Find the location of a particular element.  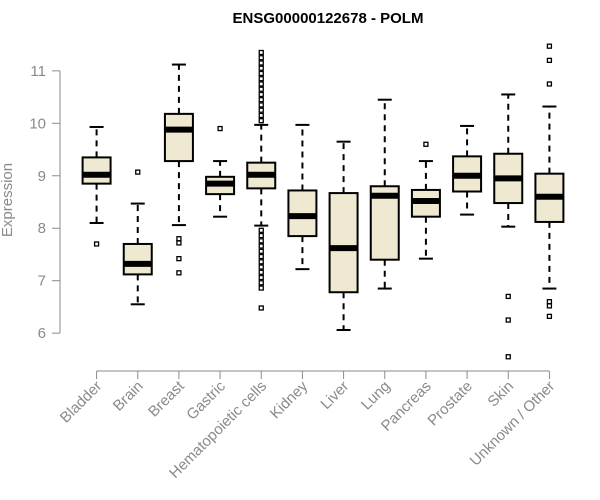

y-tick-label: 11 is located at coordinates (38, 71).